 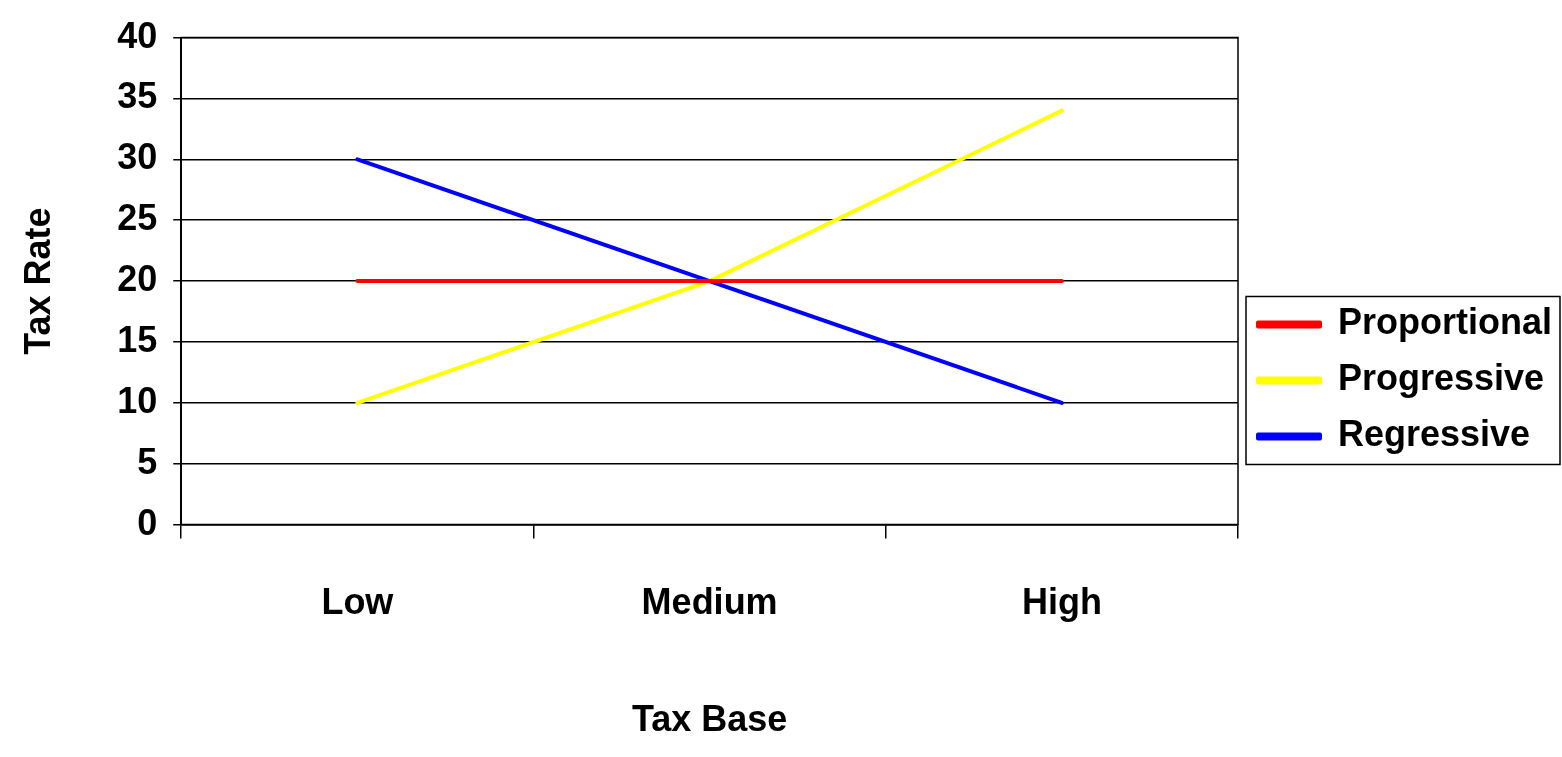 I want to click on x-tick-label: Low, so click(x=358, y=602).